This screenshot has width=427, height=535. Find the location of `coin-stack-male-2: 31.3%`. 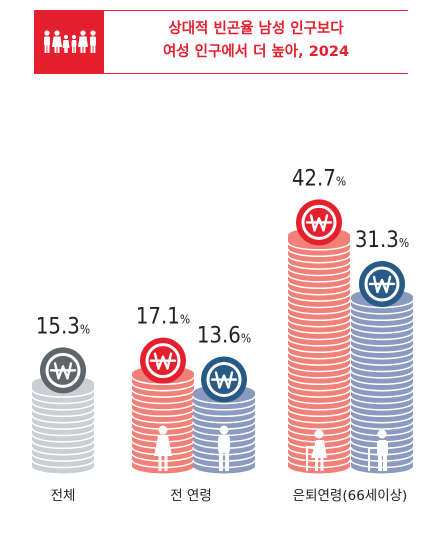

coin-stack-male-2: 31.3% is located at coordinates (382, 351).